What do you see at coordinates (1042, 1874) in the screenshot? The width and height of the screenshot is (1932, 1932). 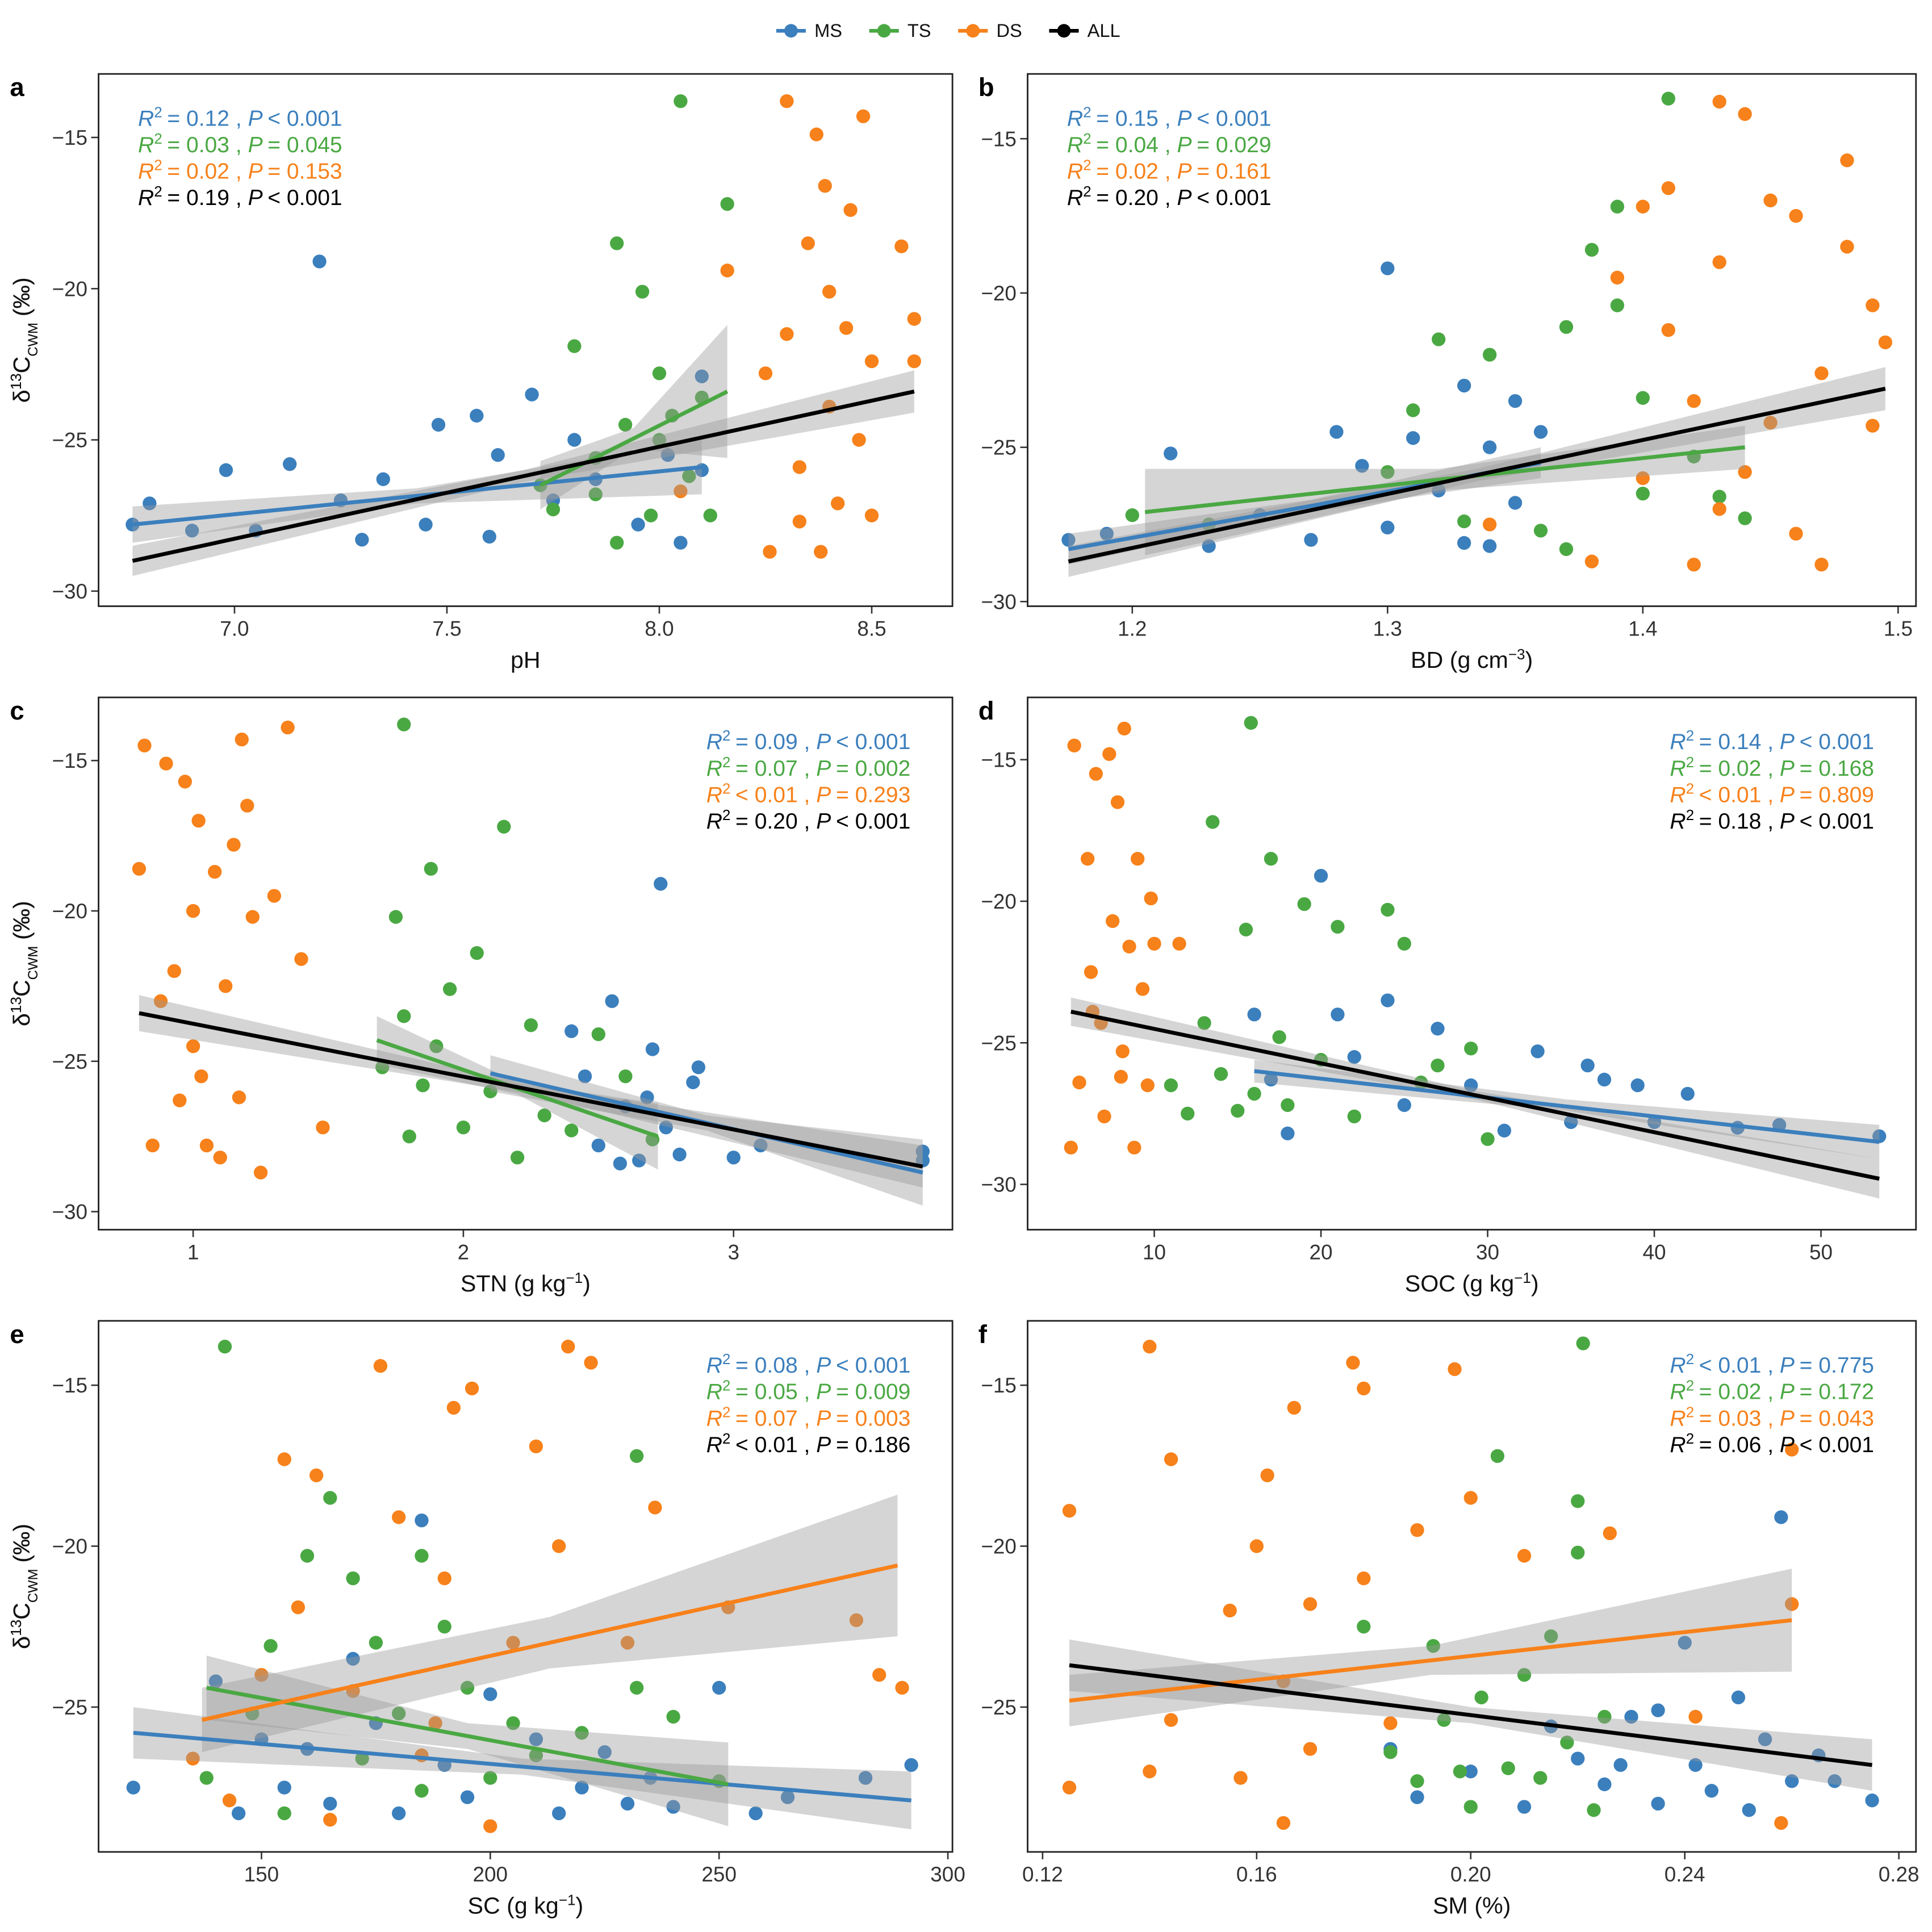 I see `x-tick-label: 0.12` at bounding box center [1042, 1874].